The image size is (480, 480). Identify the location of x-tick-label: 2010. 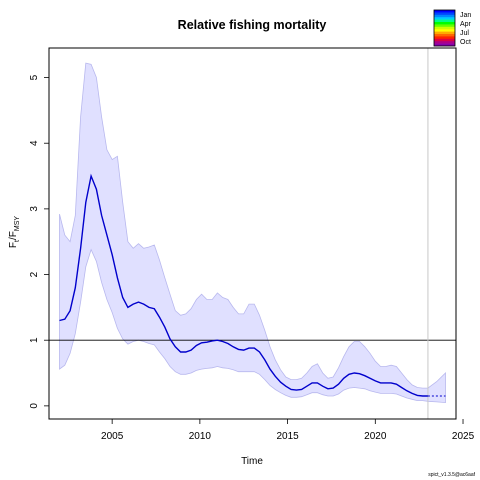
(200, 436).